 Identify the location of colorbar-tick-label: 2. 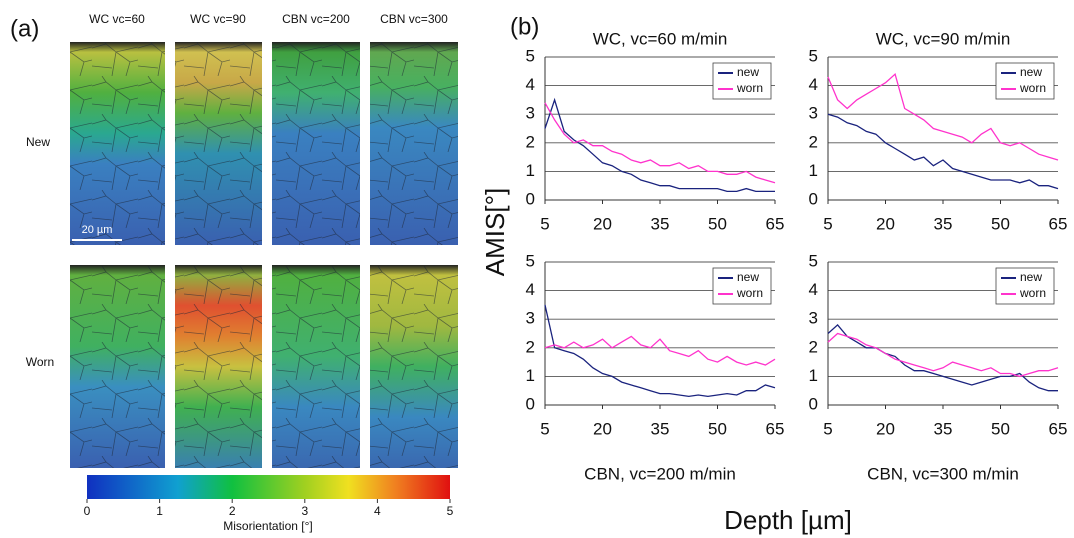
(232, 511).